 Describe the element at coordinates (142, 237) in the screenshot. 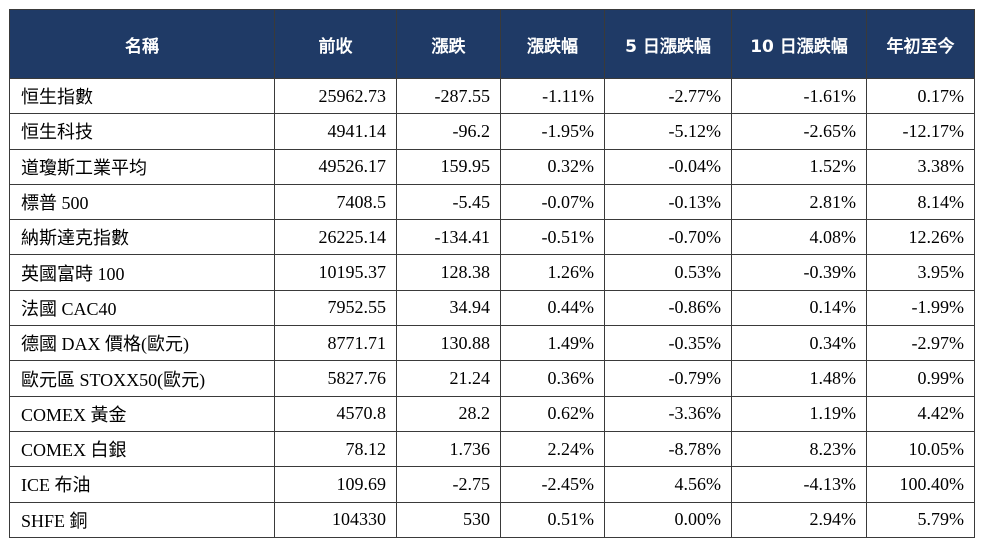

I see `cell-name: 納斯達克指數` at that location.